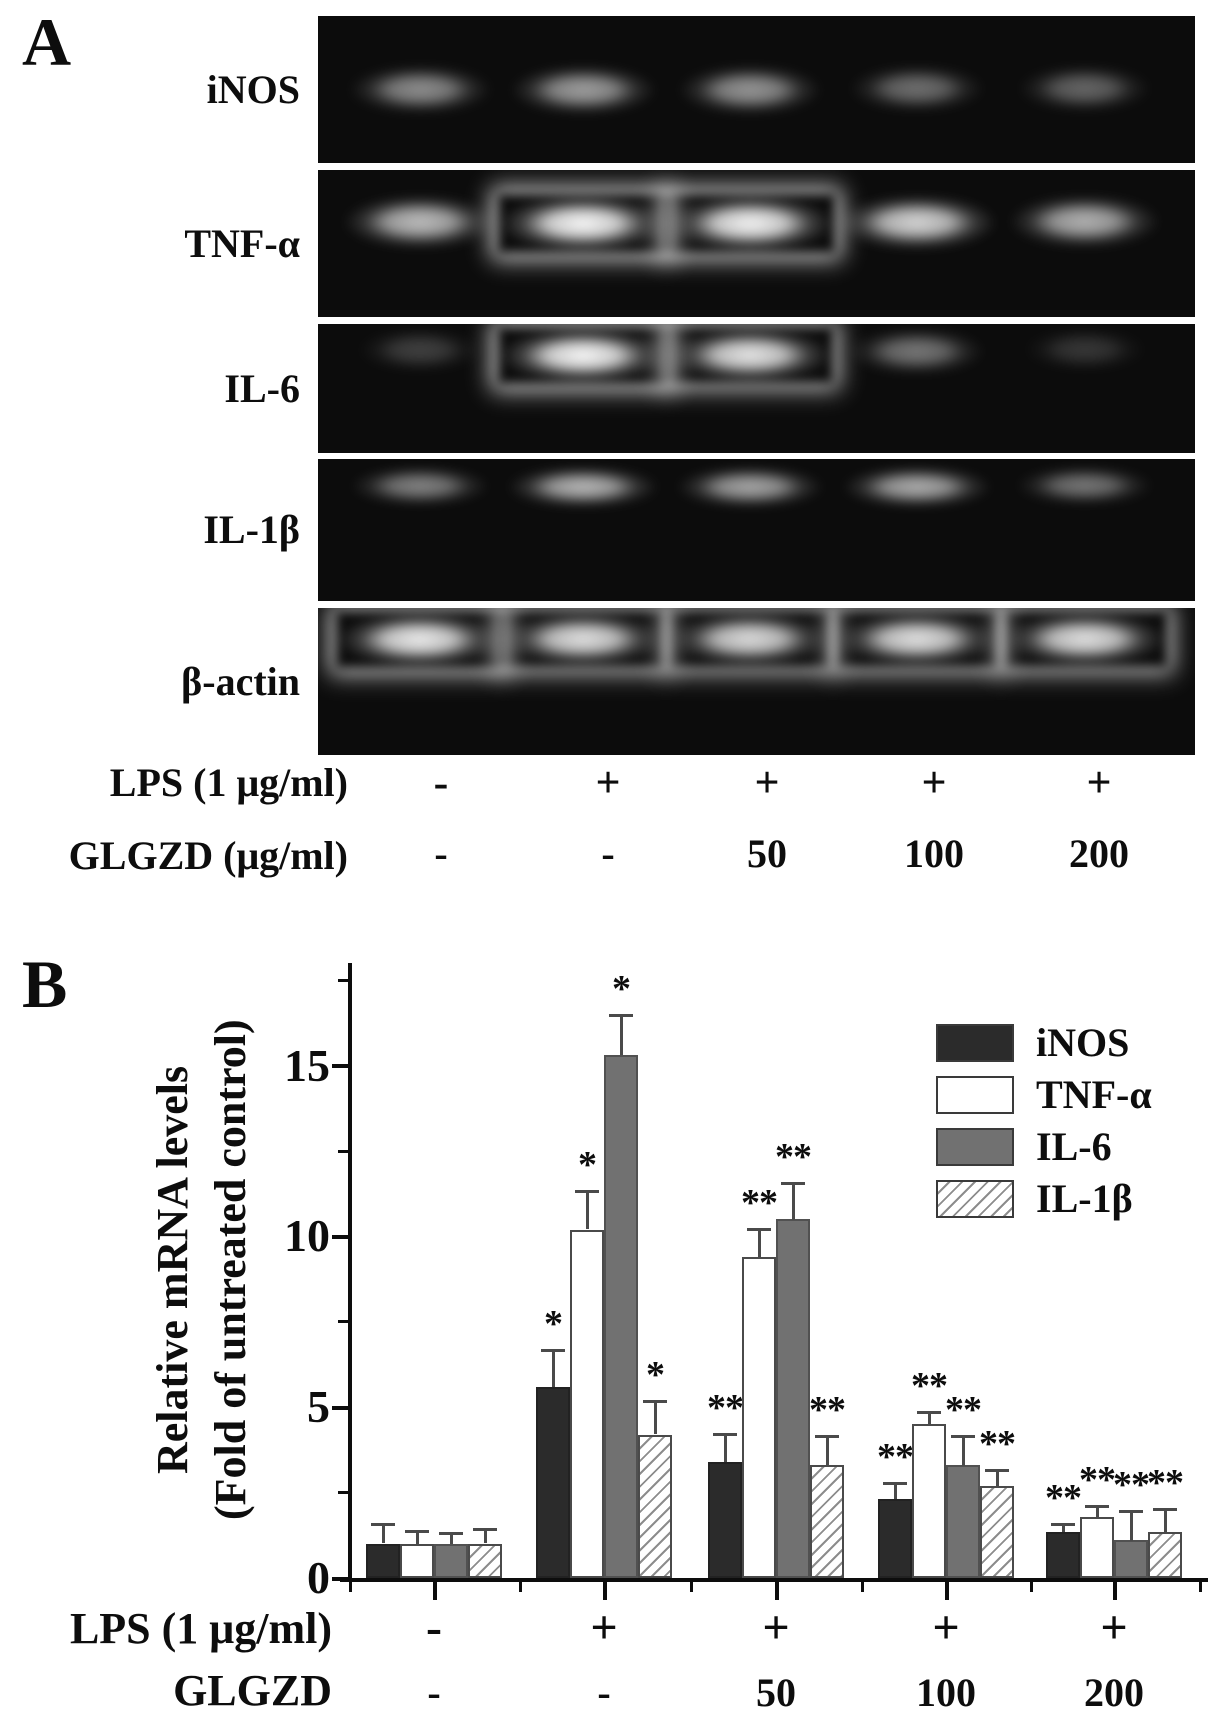 This screenshot has width=1217, height=1719. What do you see at coordinates (242, 243) in the screenshot?
I see `gel-row-label: TNF-α` at bounding box center [242, 243].